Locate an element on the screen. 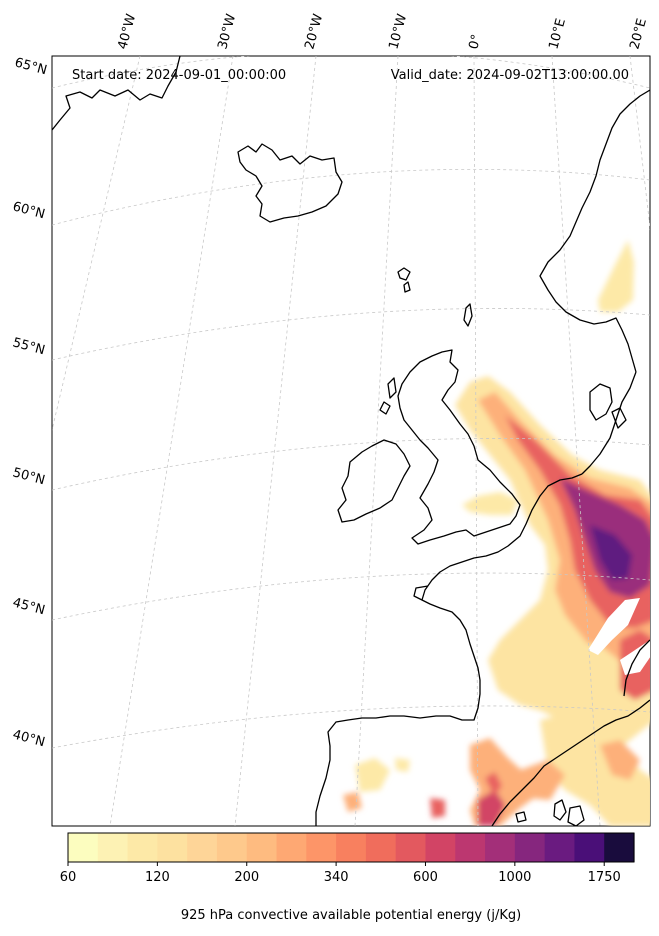  colorbar-tick-label: 200 is located at coordinates (246, 877).